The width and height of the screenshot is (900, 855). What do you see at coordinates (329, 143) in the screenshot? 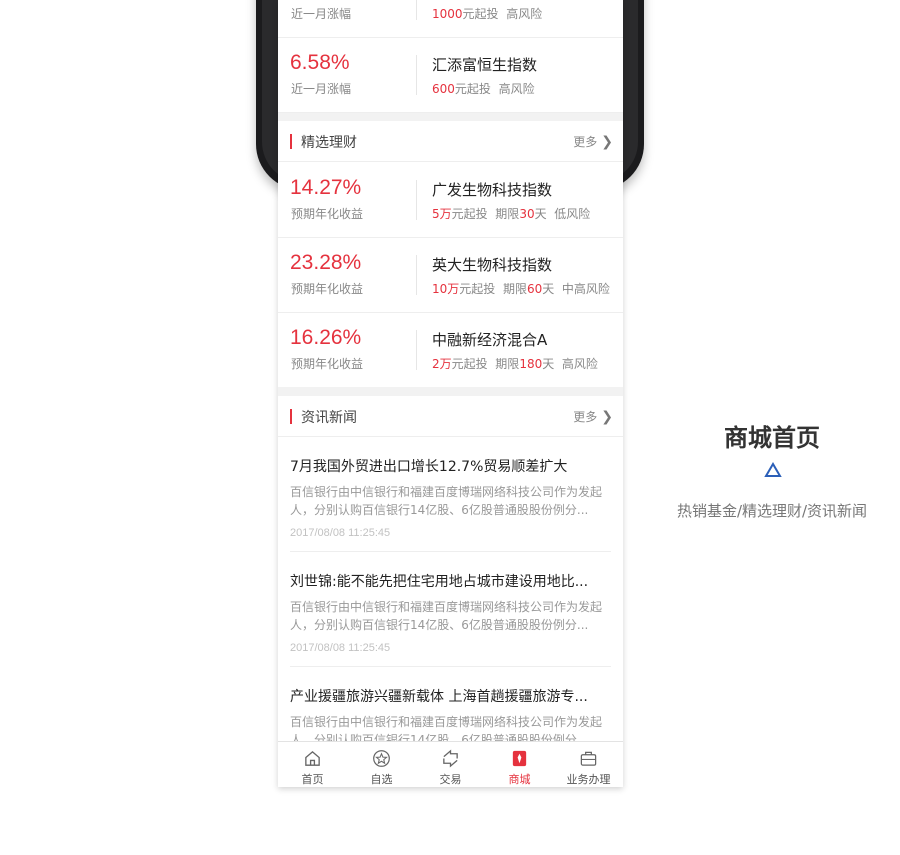
I see `section-title: 精选理财` at bounding box center [329, 143].